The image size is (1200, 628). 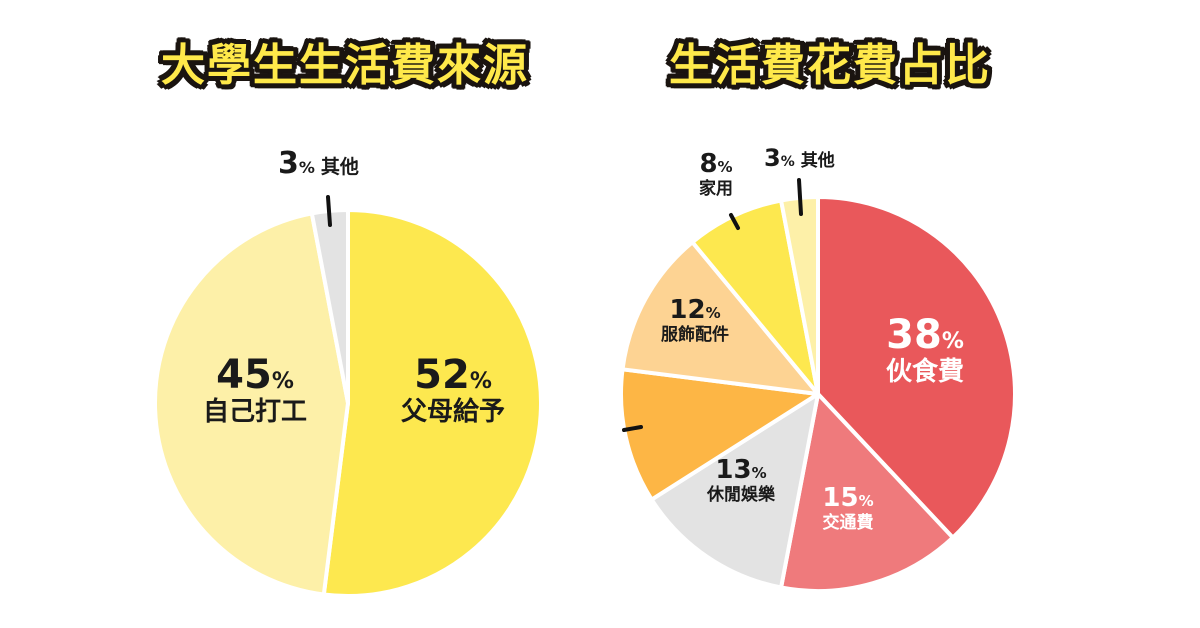 I want to click on leader-line-right-orange, so click(x=632, y=428).